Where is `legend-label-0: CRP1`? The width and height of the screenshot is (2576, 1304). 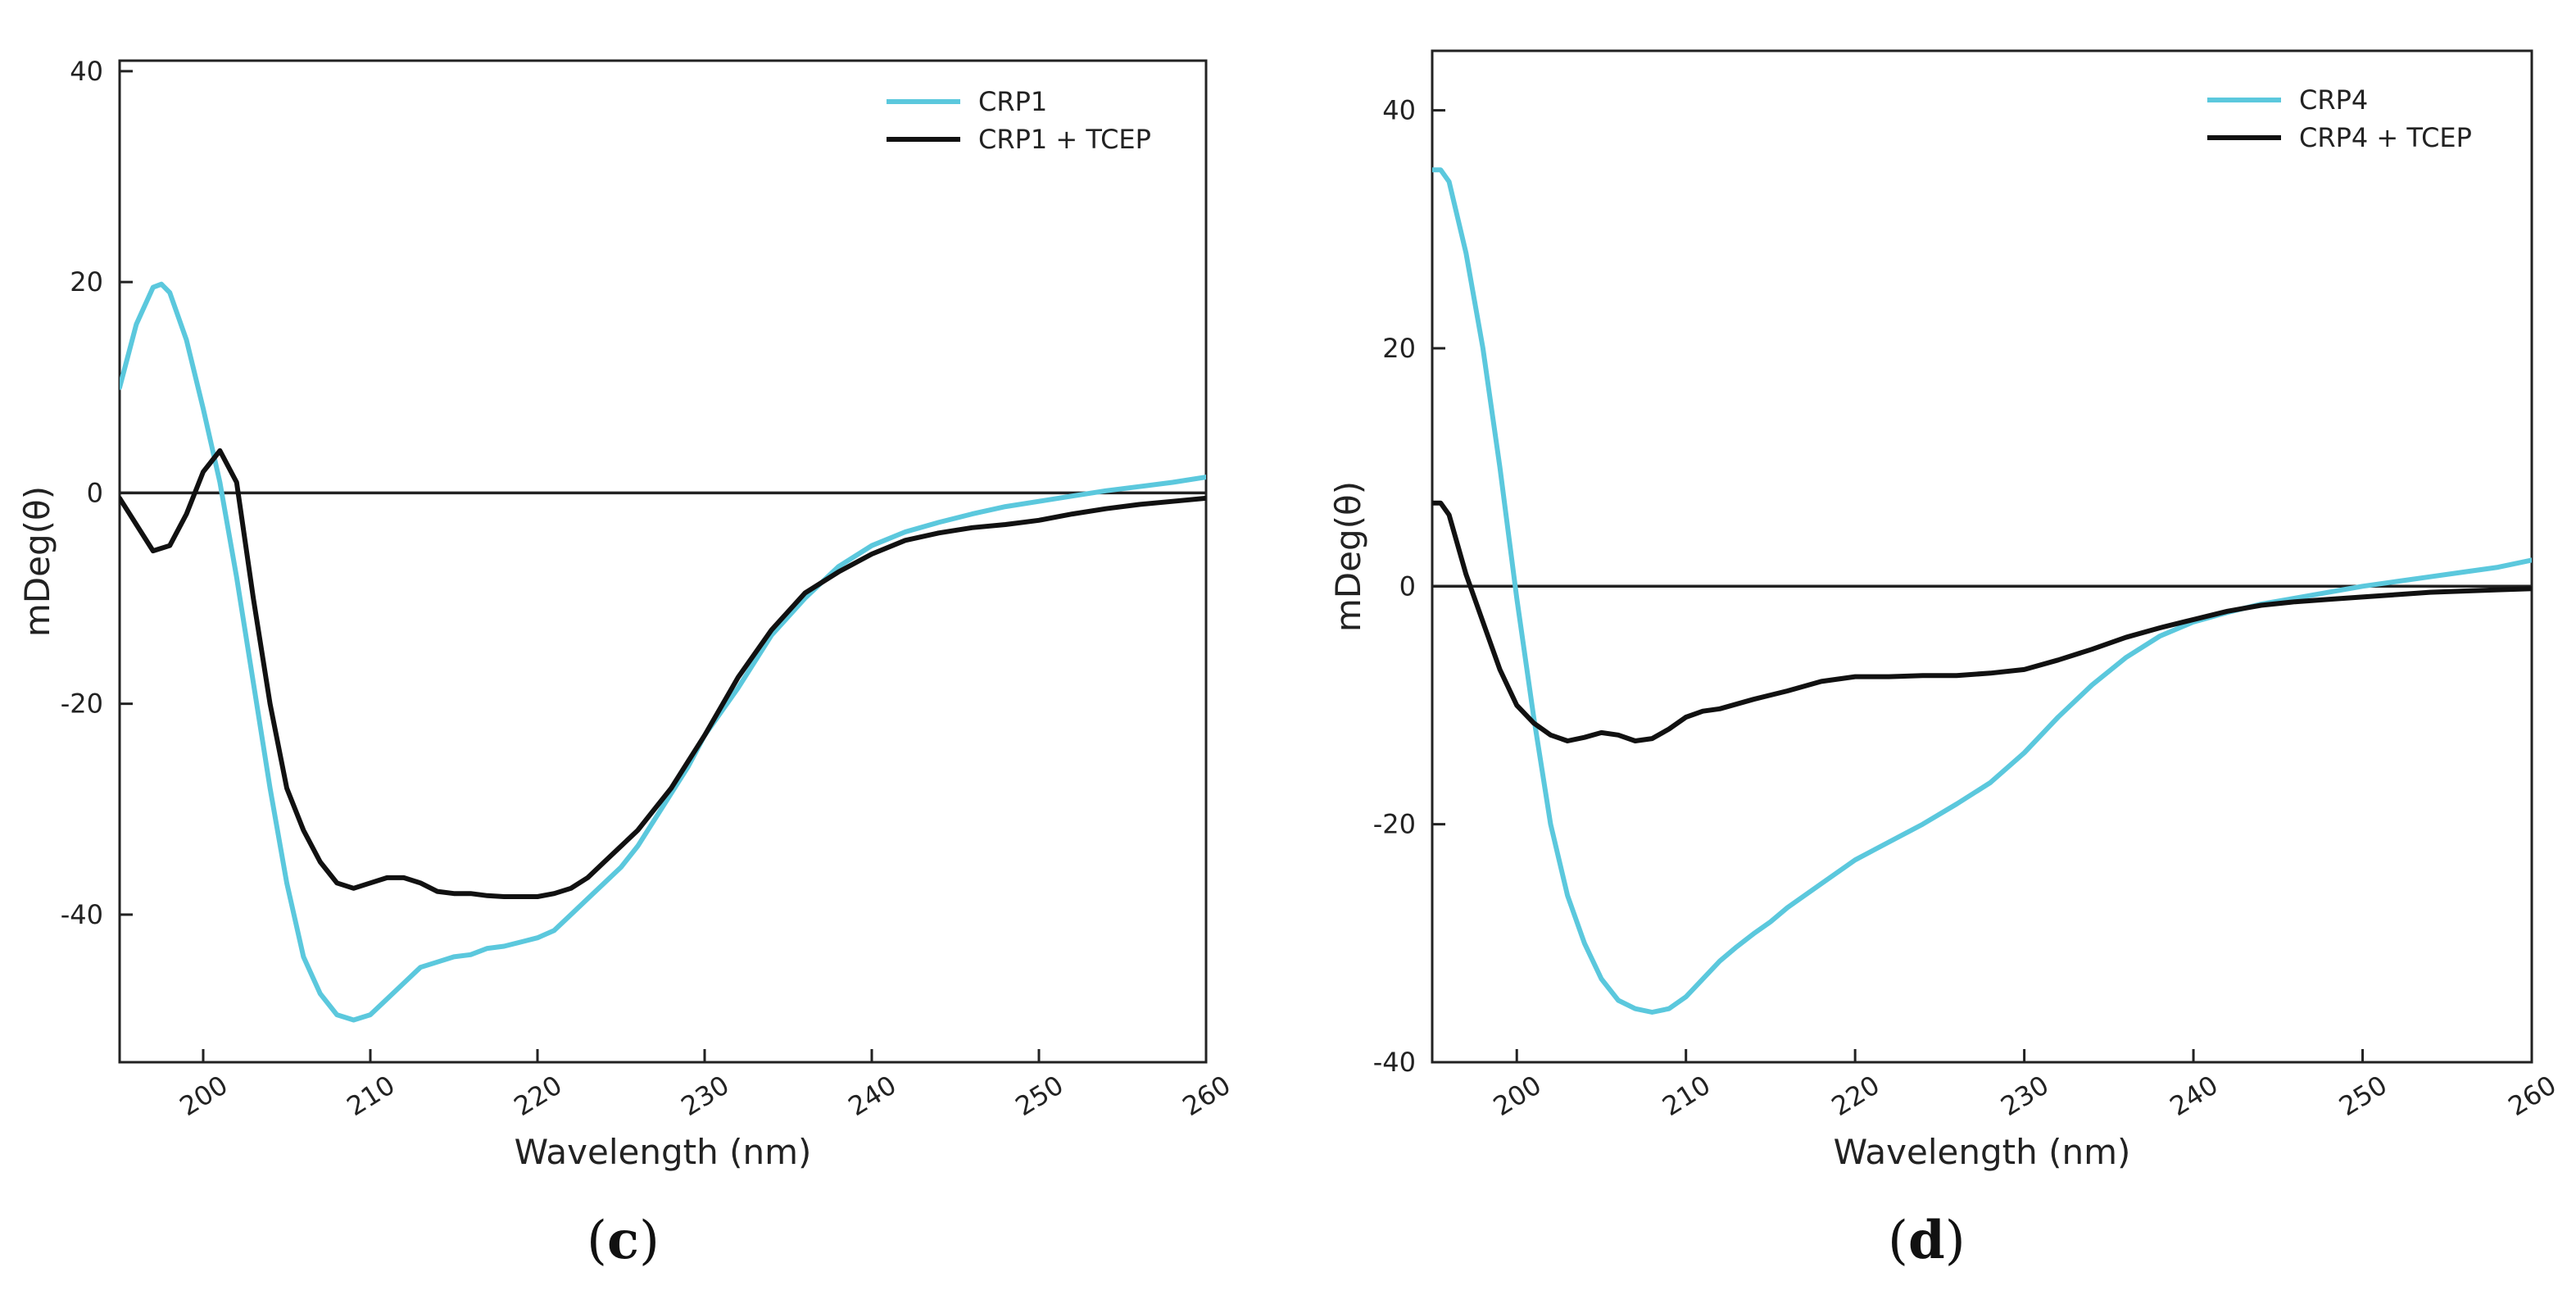
legend-label-0: CRP1 is located at coordinates (1013, 101).